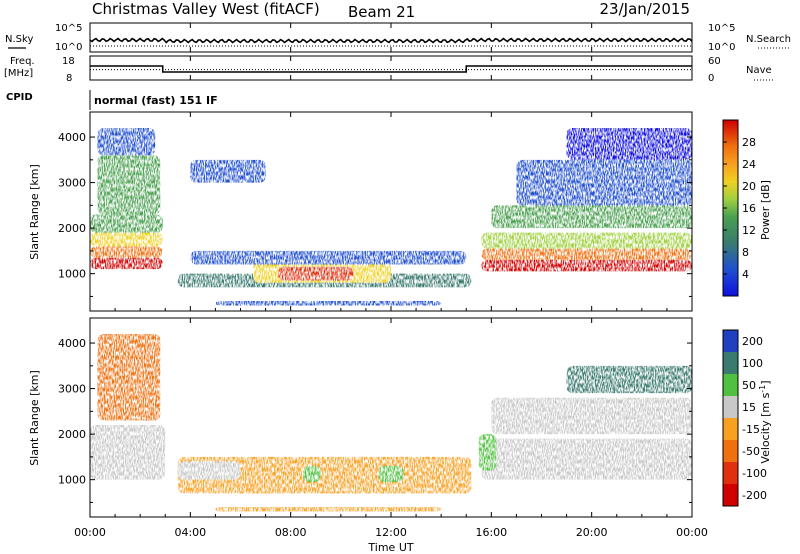  I want to click on beam-label: Beam 21, so click(381, 12).